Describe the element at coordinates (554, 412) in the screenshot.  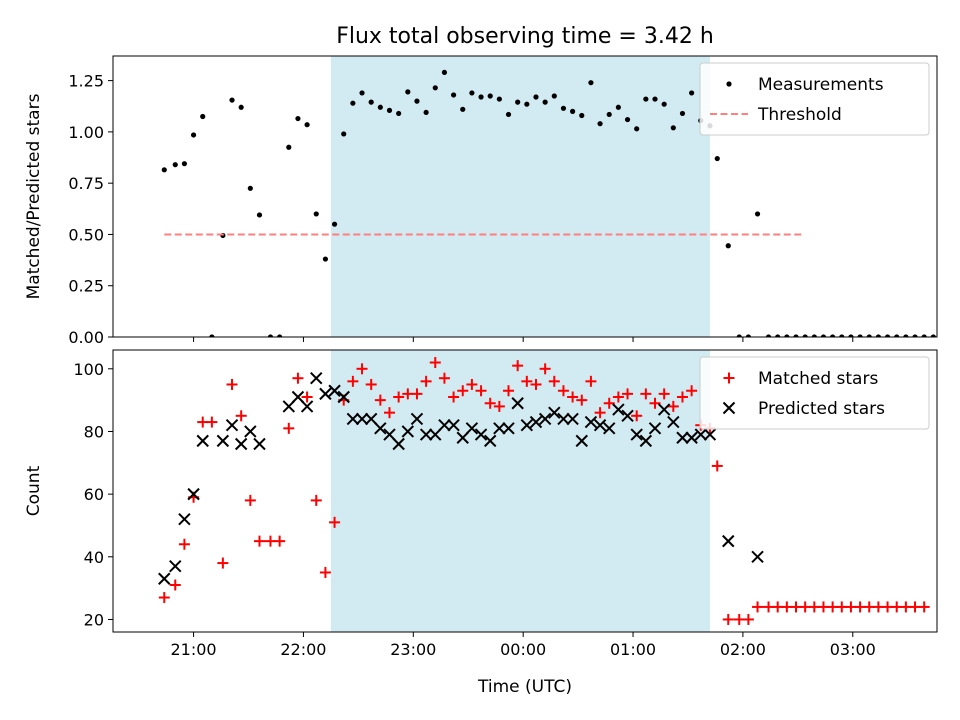
I see `predicted-stars-point-39-b` at that location.